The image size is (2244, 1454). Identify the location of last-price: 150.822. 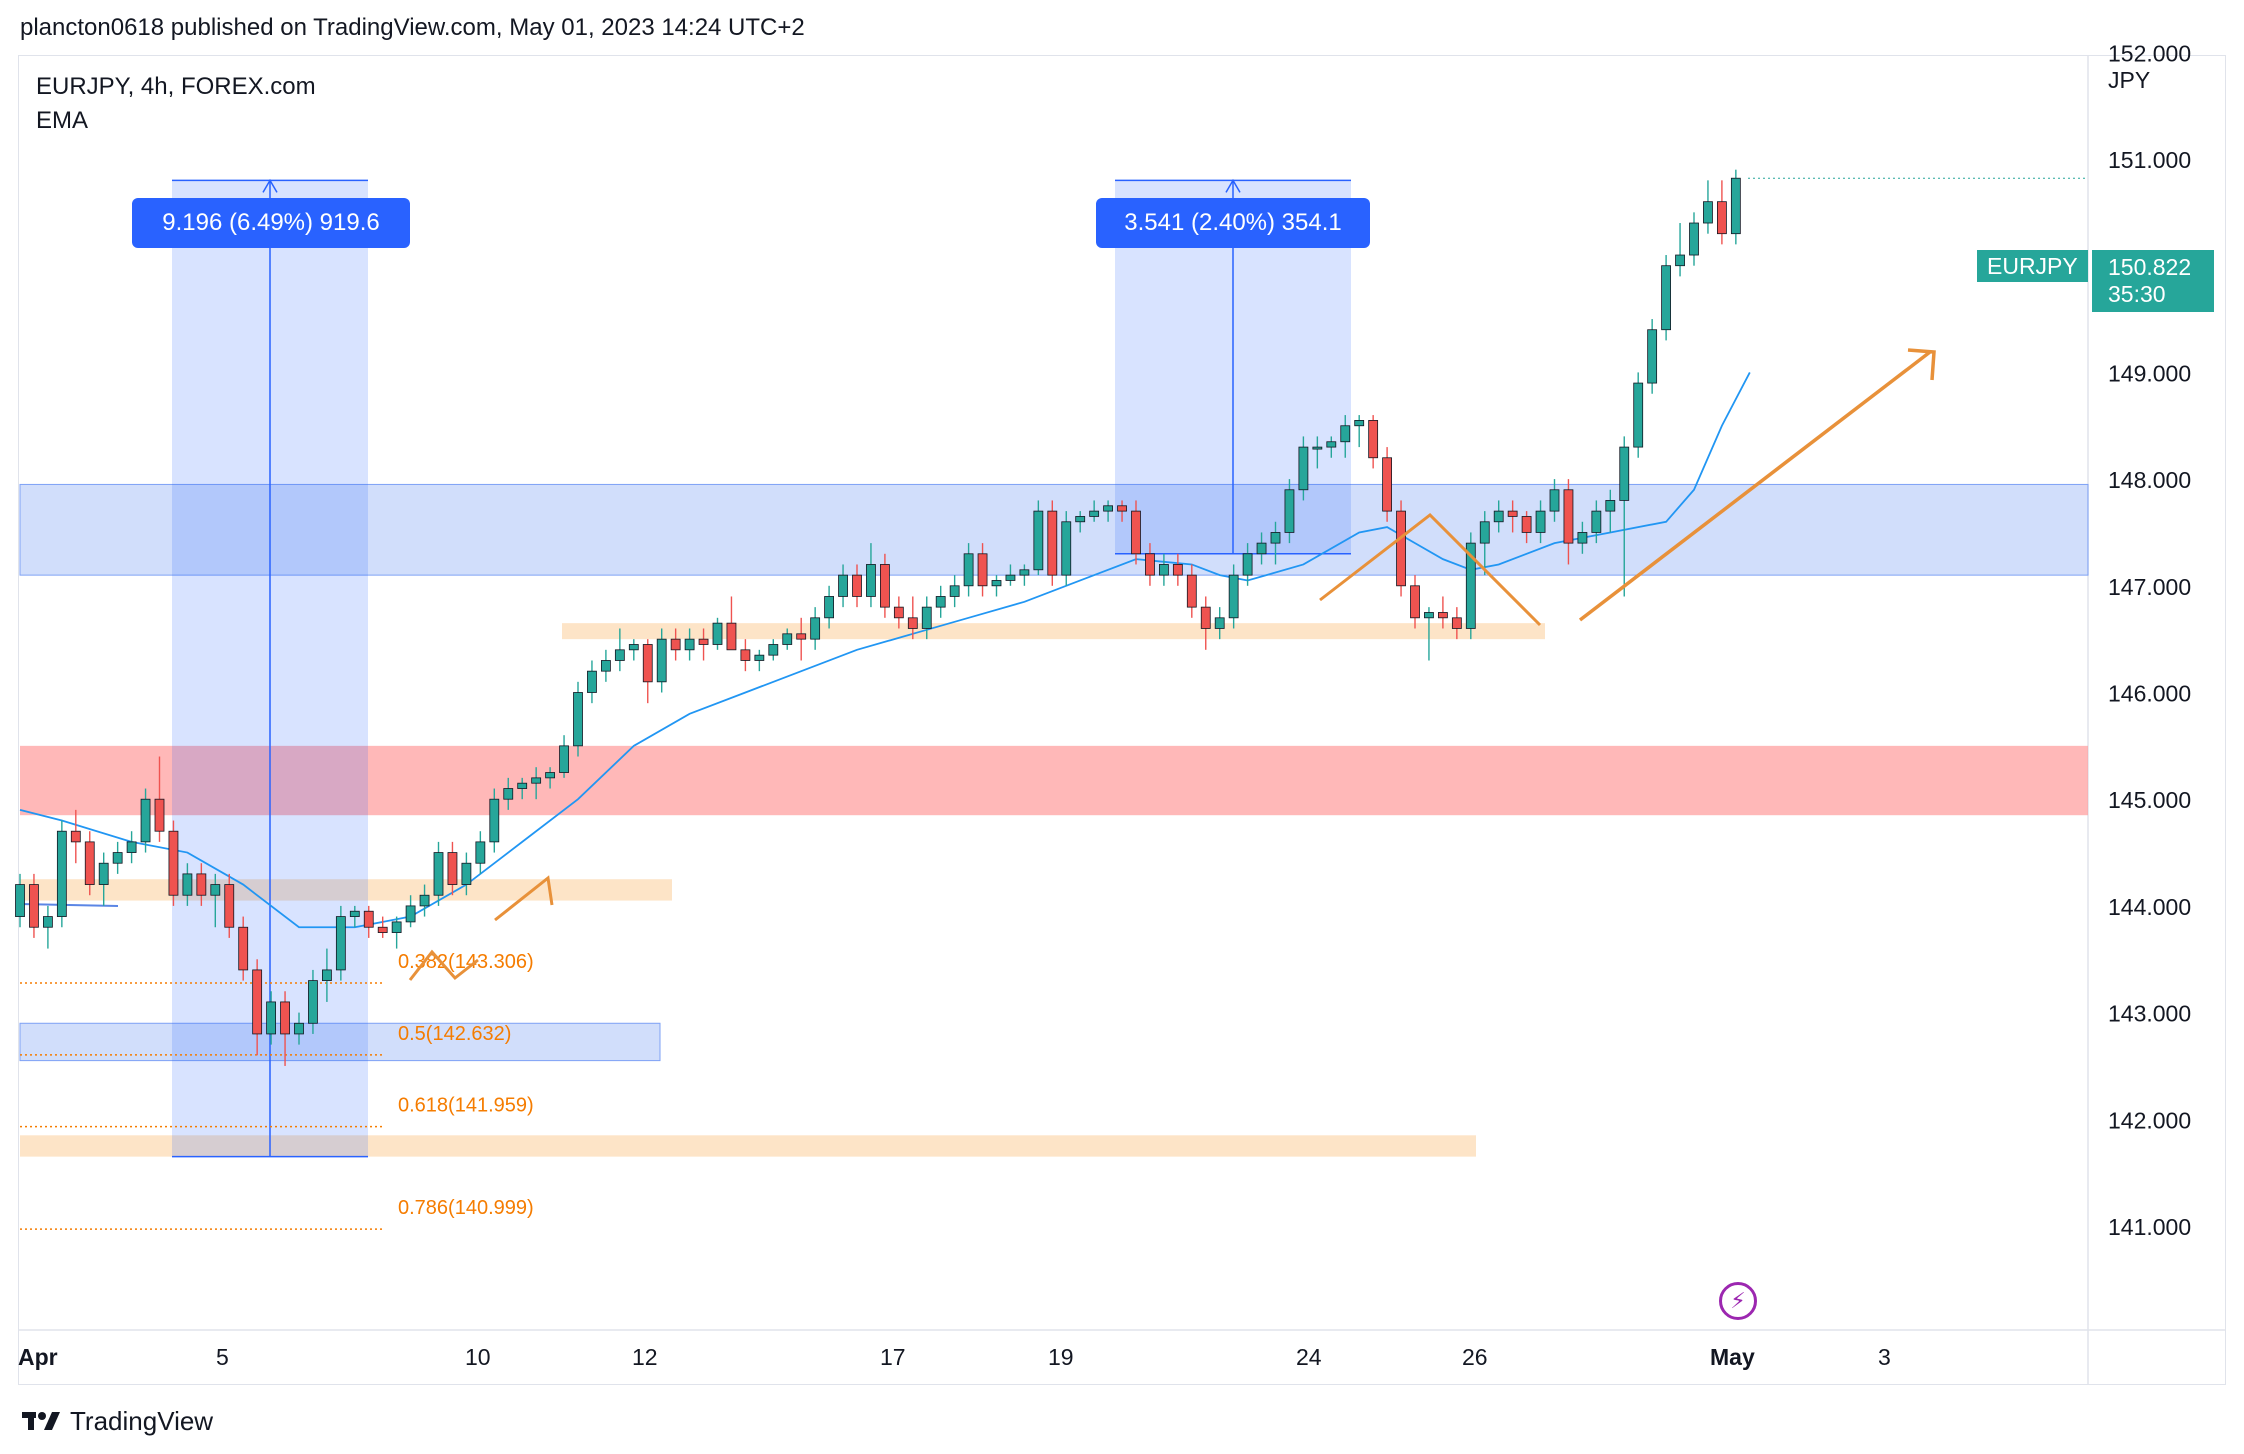
(2150, 267).